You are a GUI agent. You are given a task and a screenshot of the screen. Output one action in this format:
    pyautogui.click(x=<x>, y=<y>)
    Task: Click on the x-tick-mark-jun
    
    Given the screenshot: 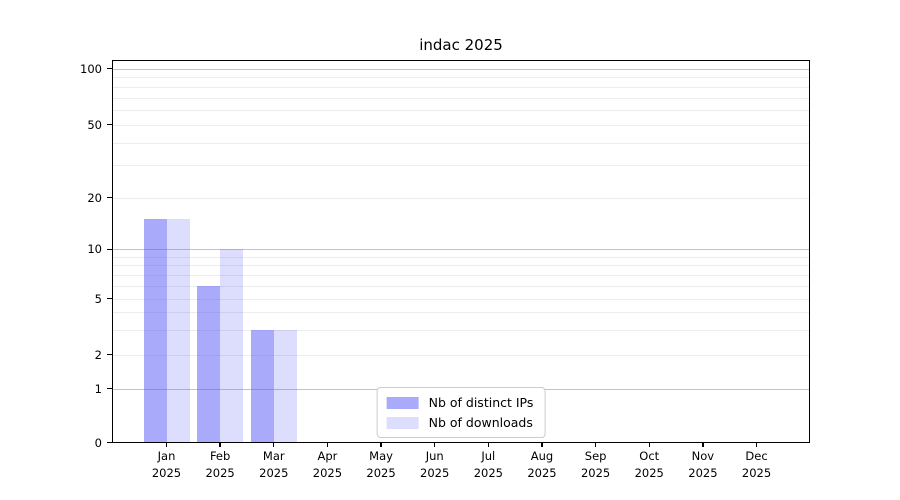 What is the action you would take?
    pyautogui.click(x=435, y=445)
    